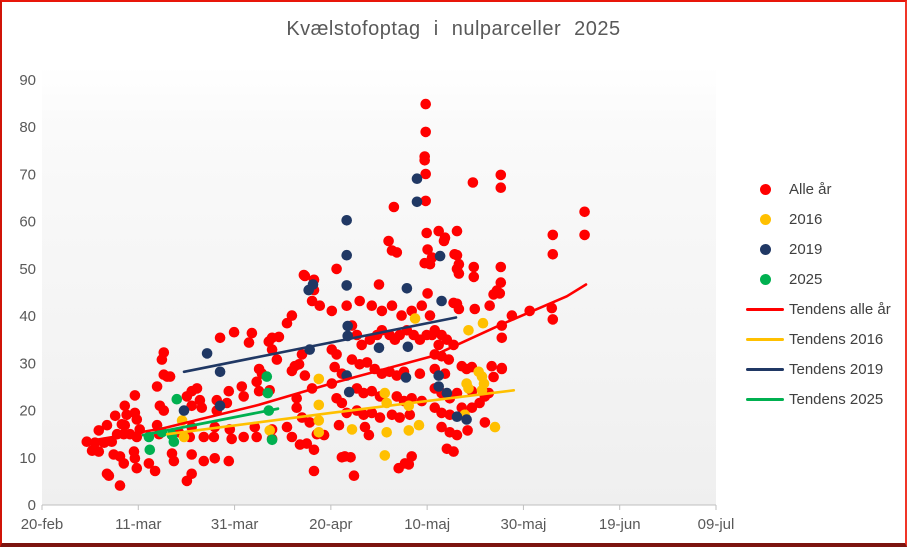 This screenshot has width=907, height=547. What do you see at coordinates (620, 524) in the screenshot?
I see `svg-text: 19-jun` at bounding box center [620, 524].